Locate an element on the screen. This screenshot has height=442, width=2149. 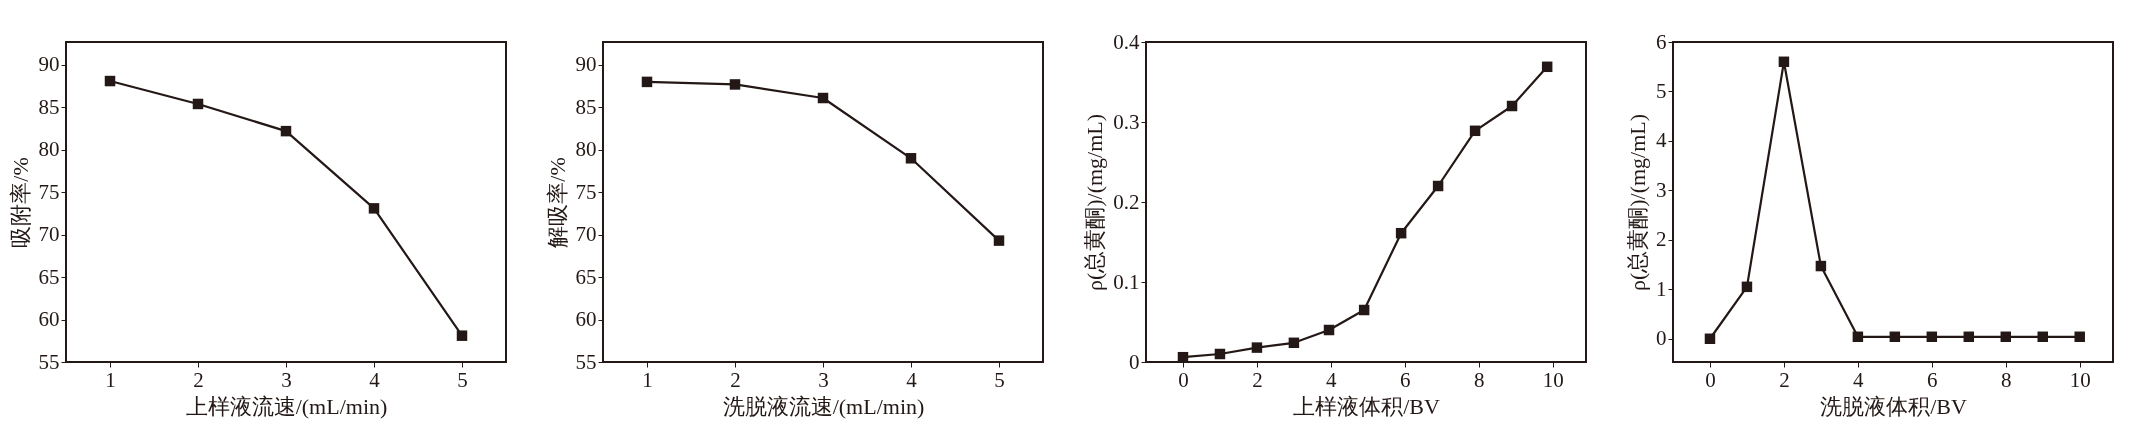
y-tick-label: 2 is located at coordinates (1661, 239).